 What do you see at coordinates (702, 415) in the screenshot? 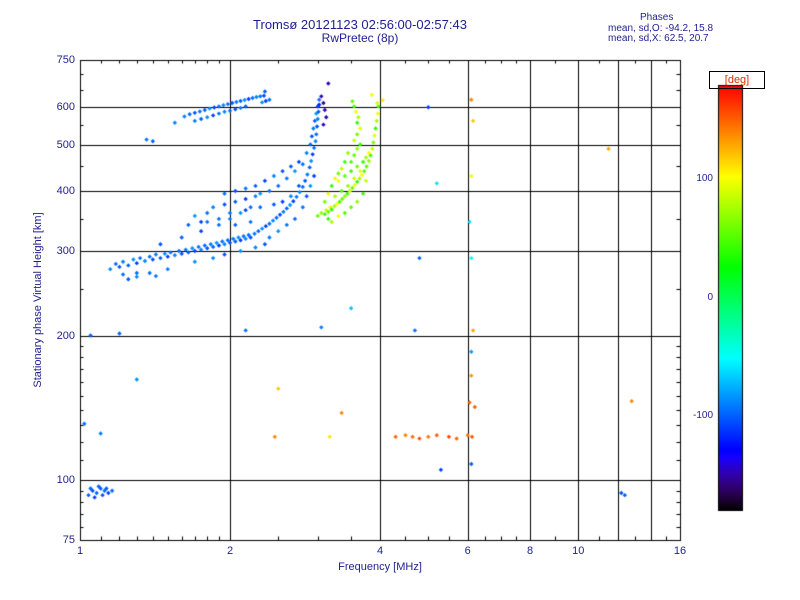
I see `colorbar-tick-label: -100` at bounding box center [702, 415].